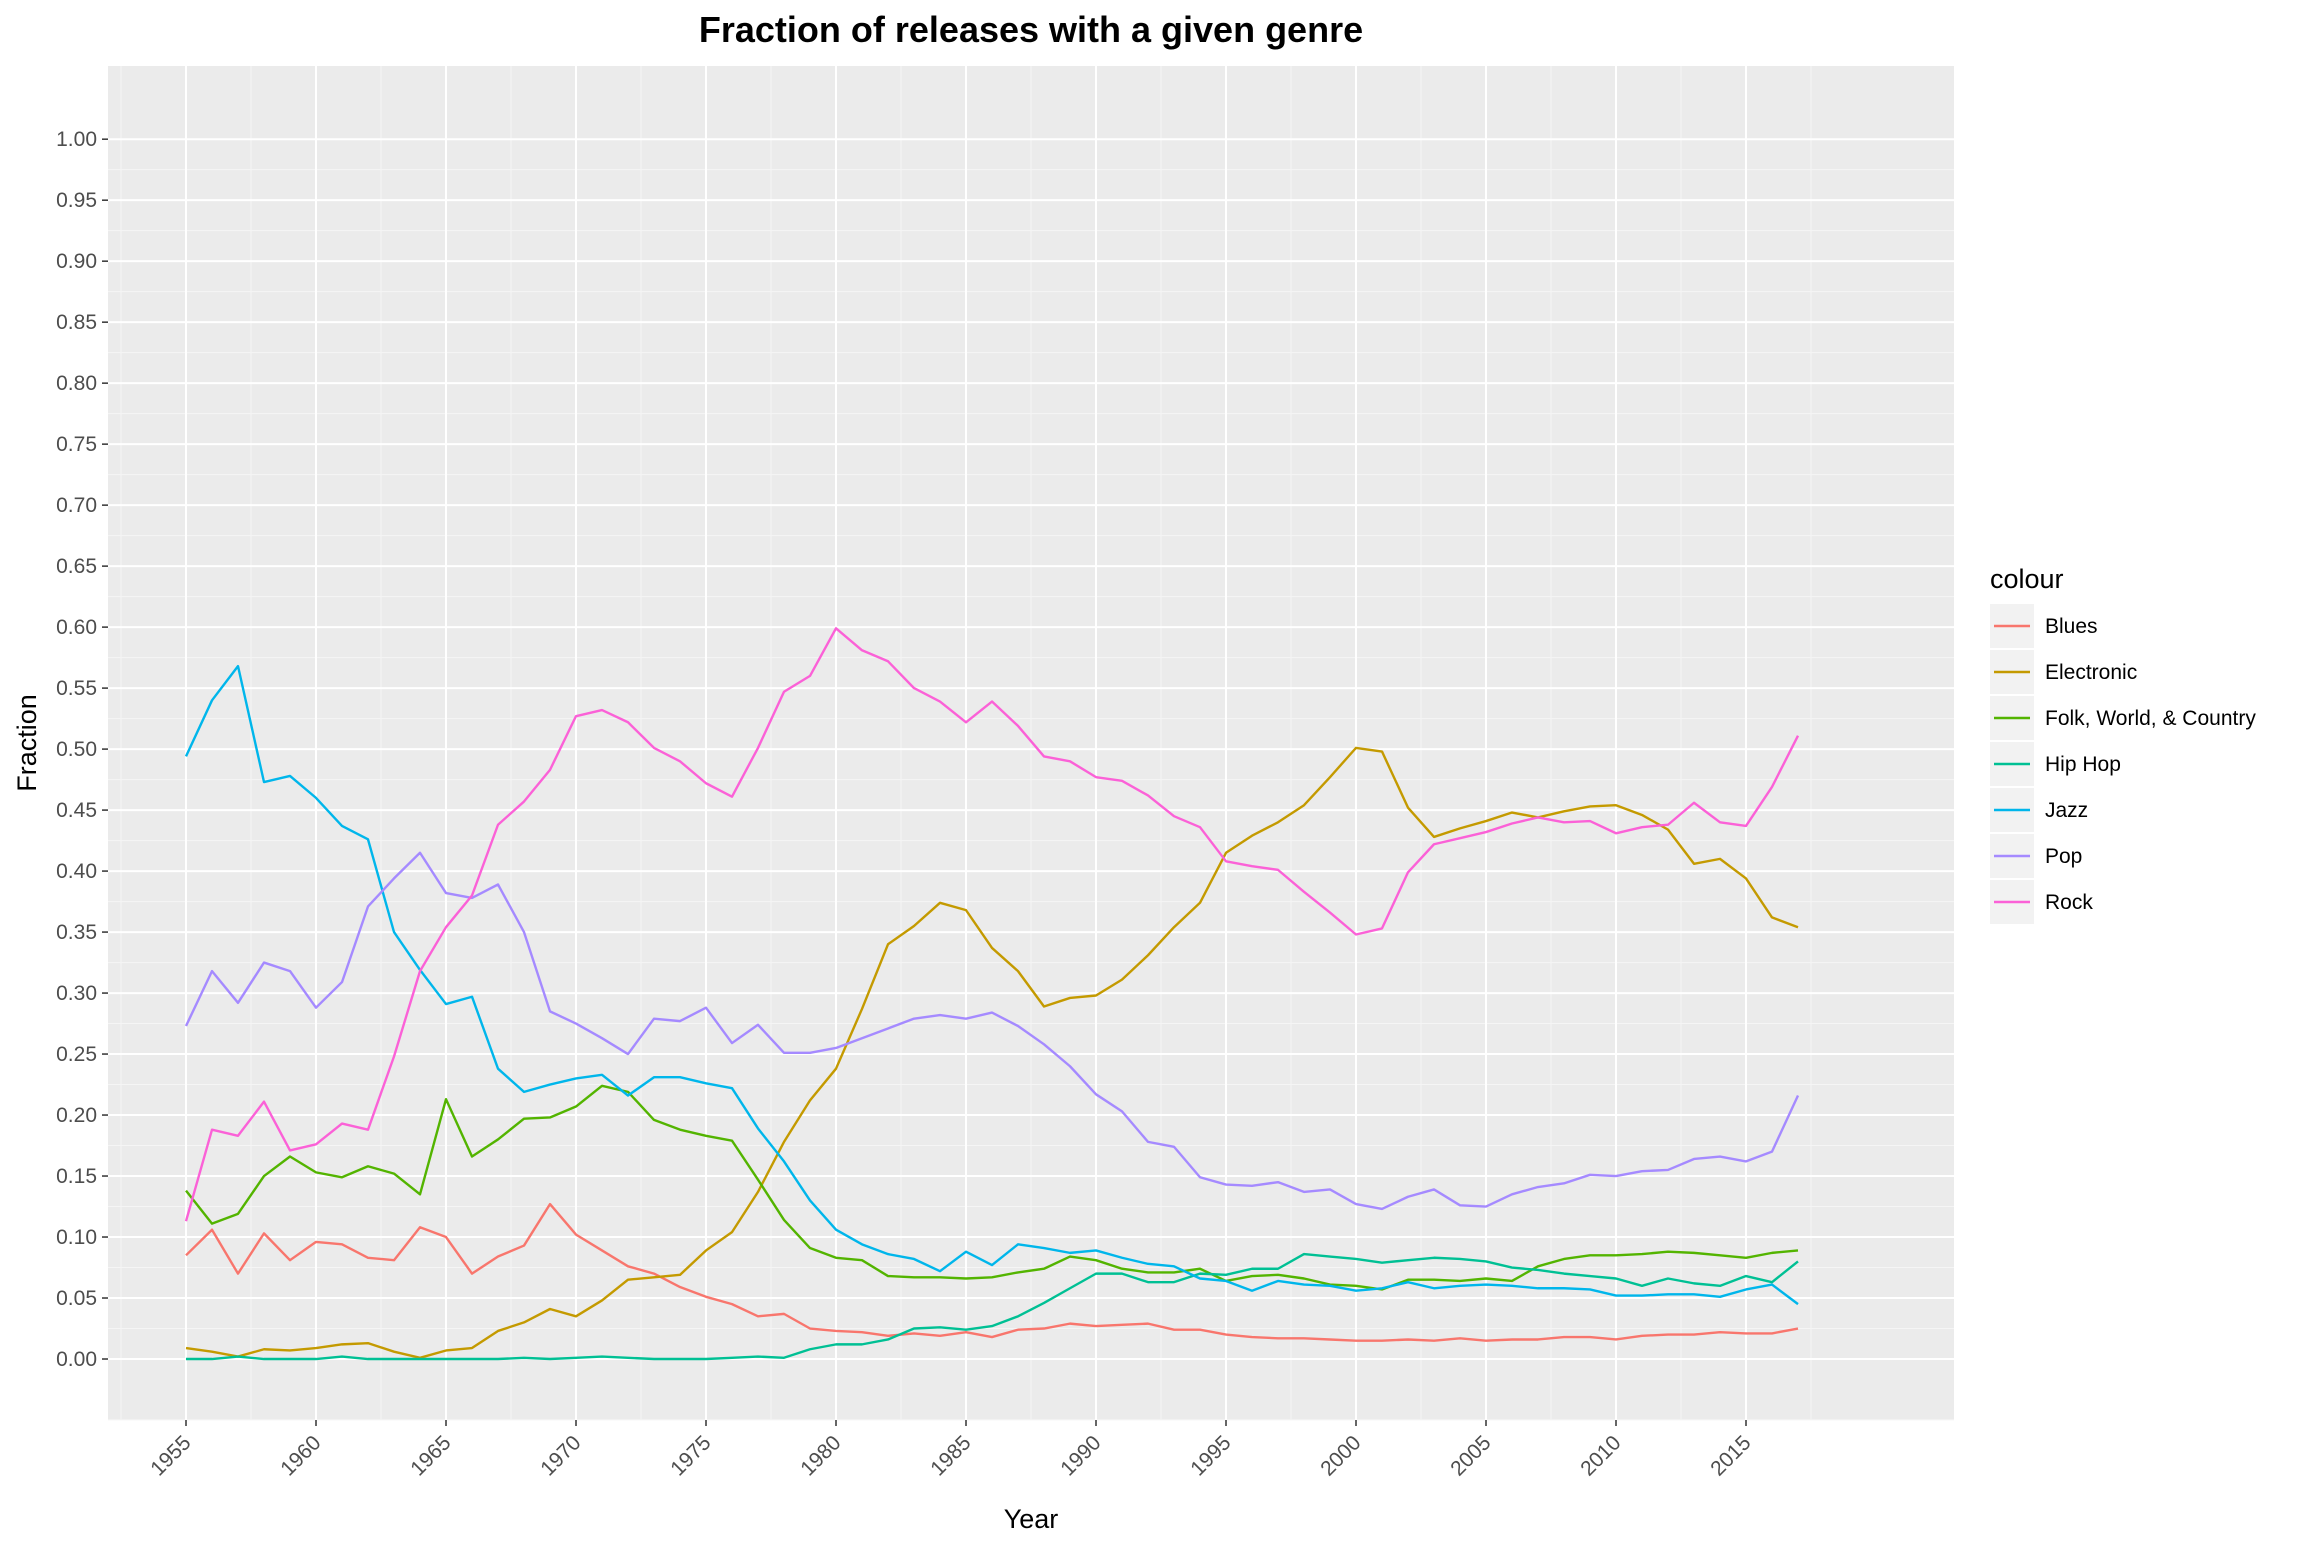  I want to click on x-tick-label: 1955, so click(170, 1455).